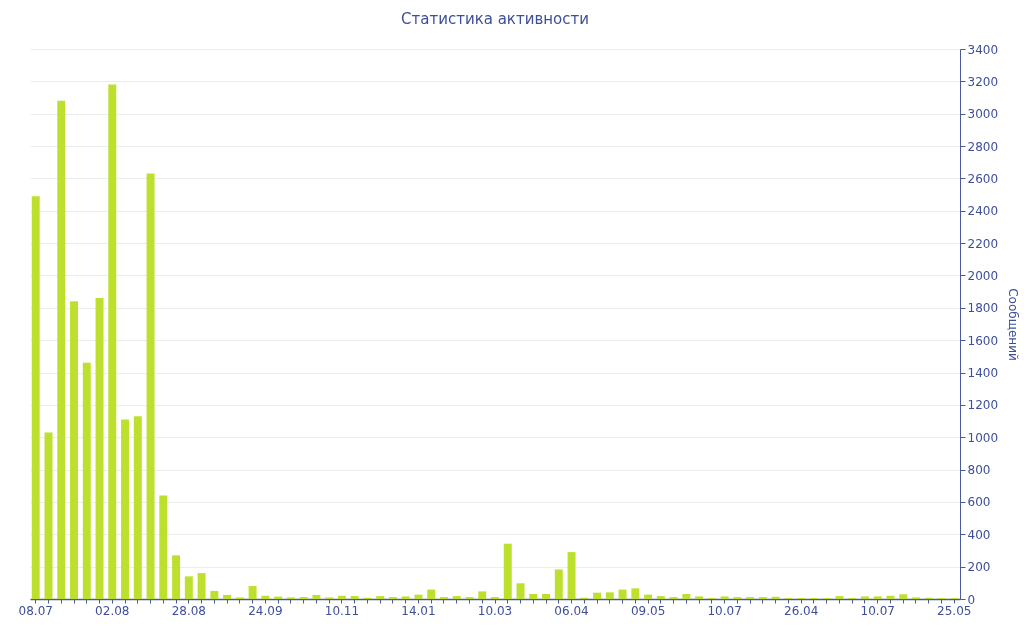 This screenshot has height=640, width=1024. What do you see at coordinates (983, 243) in the screenshot?
I see `y2-tick-label: 2200` at bounding box center [983, 243].